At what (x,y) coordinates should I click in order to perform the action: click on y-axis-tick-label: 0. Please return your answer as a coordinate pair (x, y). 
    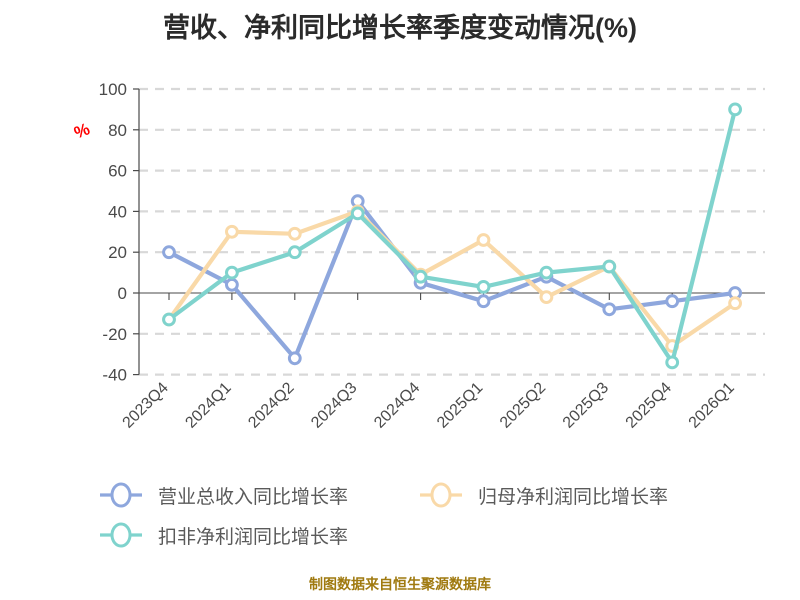
    Looking at the image, I should click on (122, 293).